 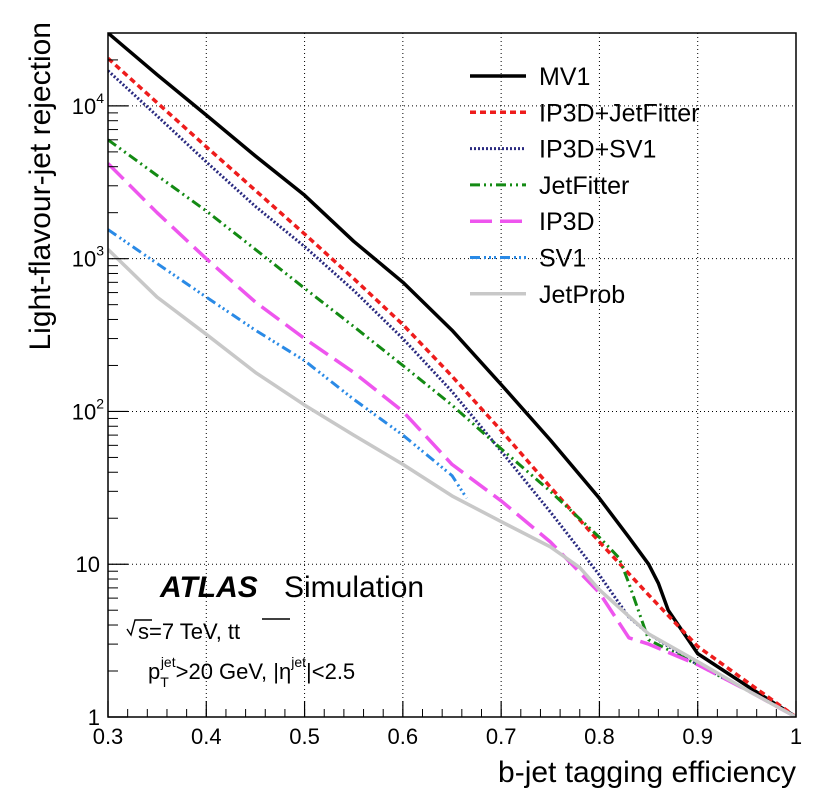 What do you see at coordinates (562, 259) in the screenshot?
I see `legend-label: SV1` at bounding box center [562, 259].